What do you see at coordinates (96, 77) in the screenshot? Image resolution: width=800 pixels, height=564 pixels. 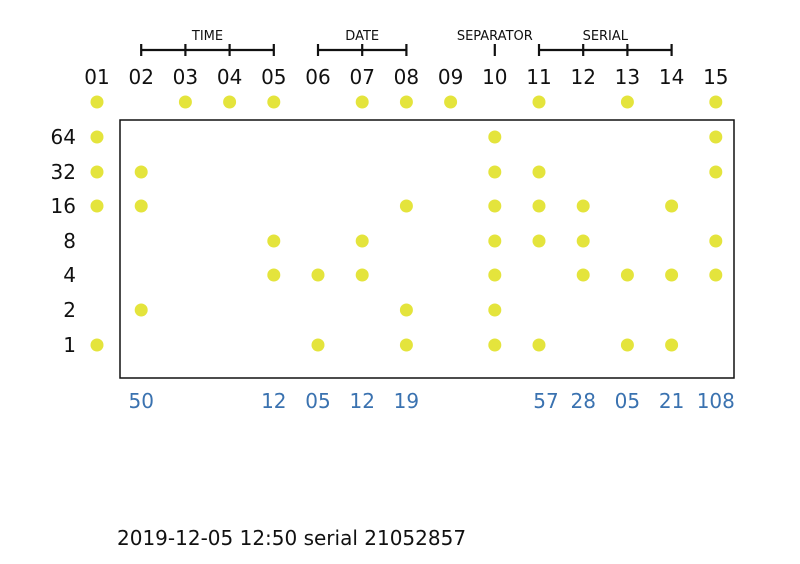 I see `column-label: 01` at bounding box center [96, 77].